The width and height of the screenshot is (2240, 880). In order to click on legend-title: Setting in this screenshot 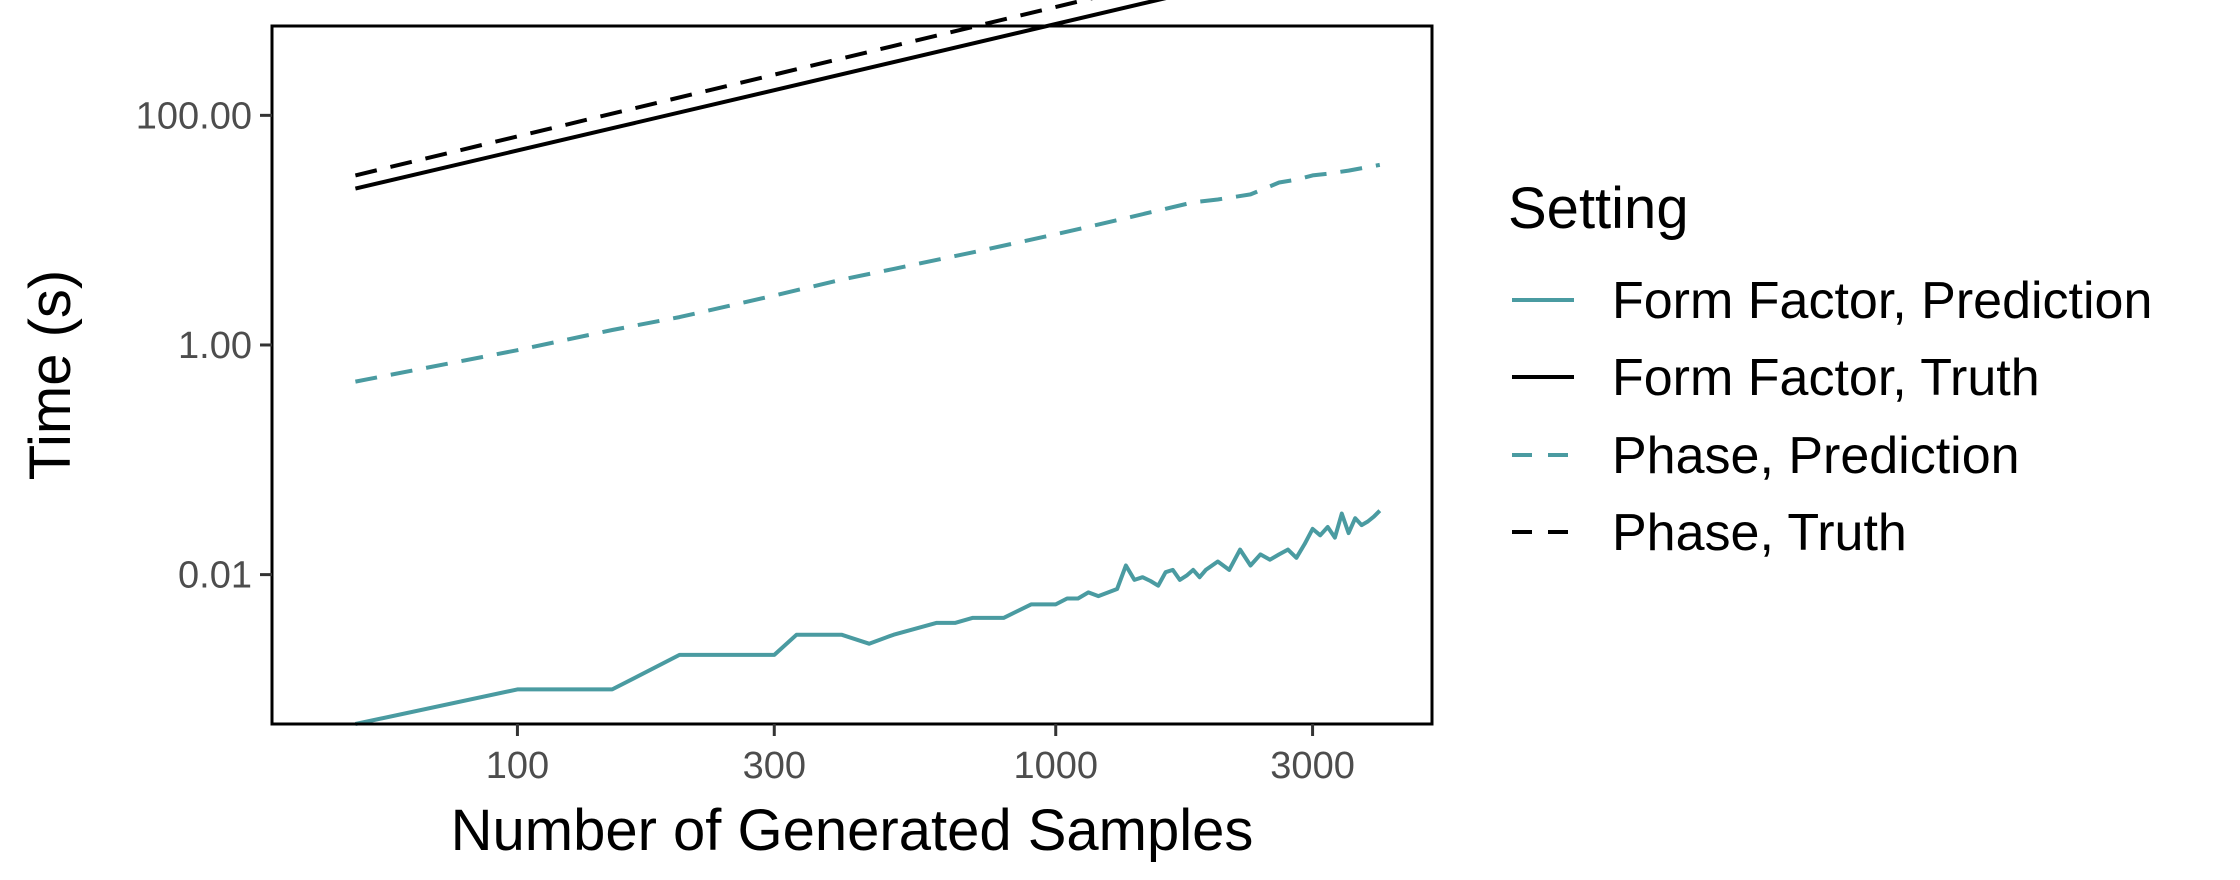, I will do `click(1598, 208)`.